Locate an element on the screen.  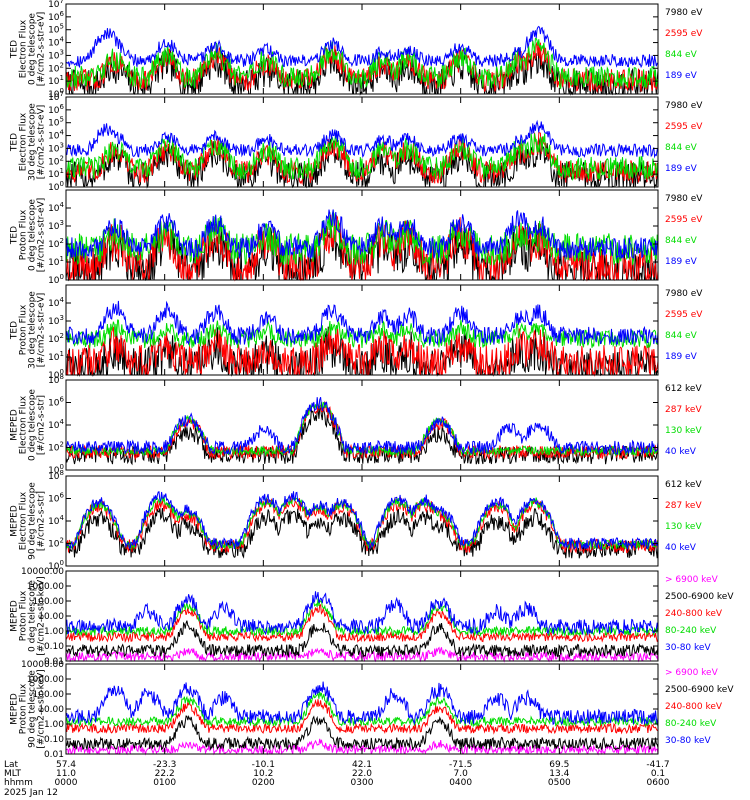
x-row-value: 13.4 is located at coordinates (559, 774).